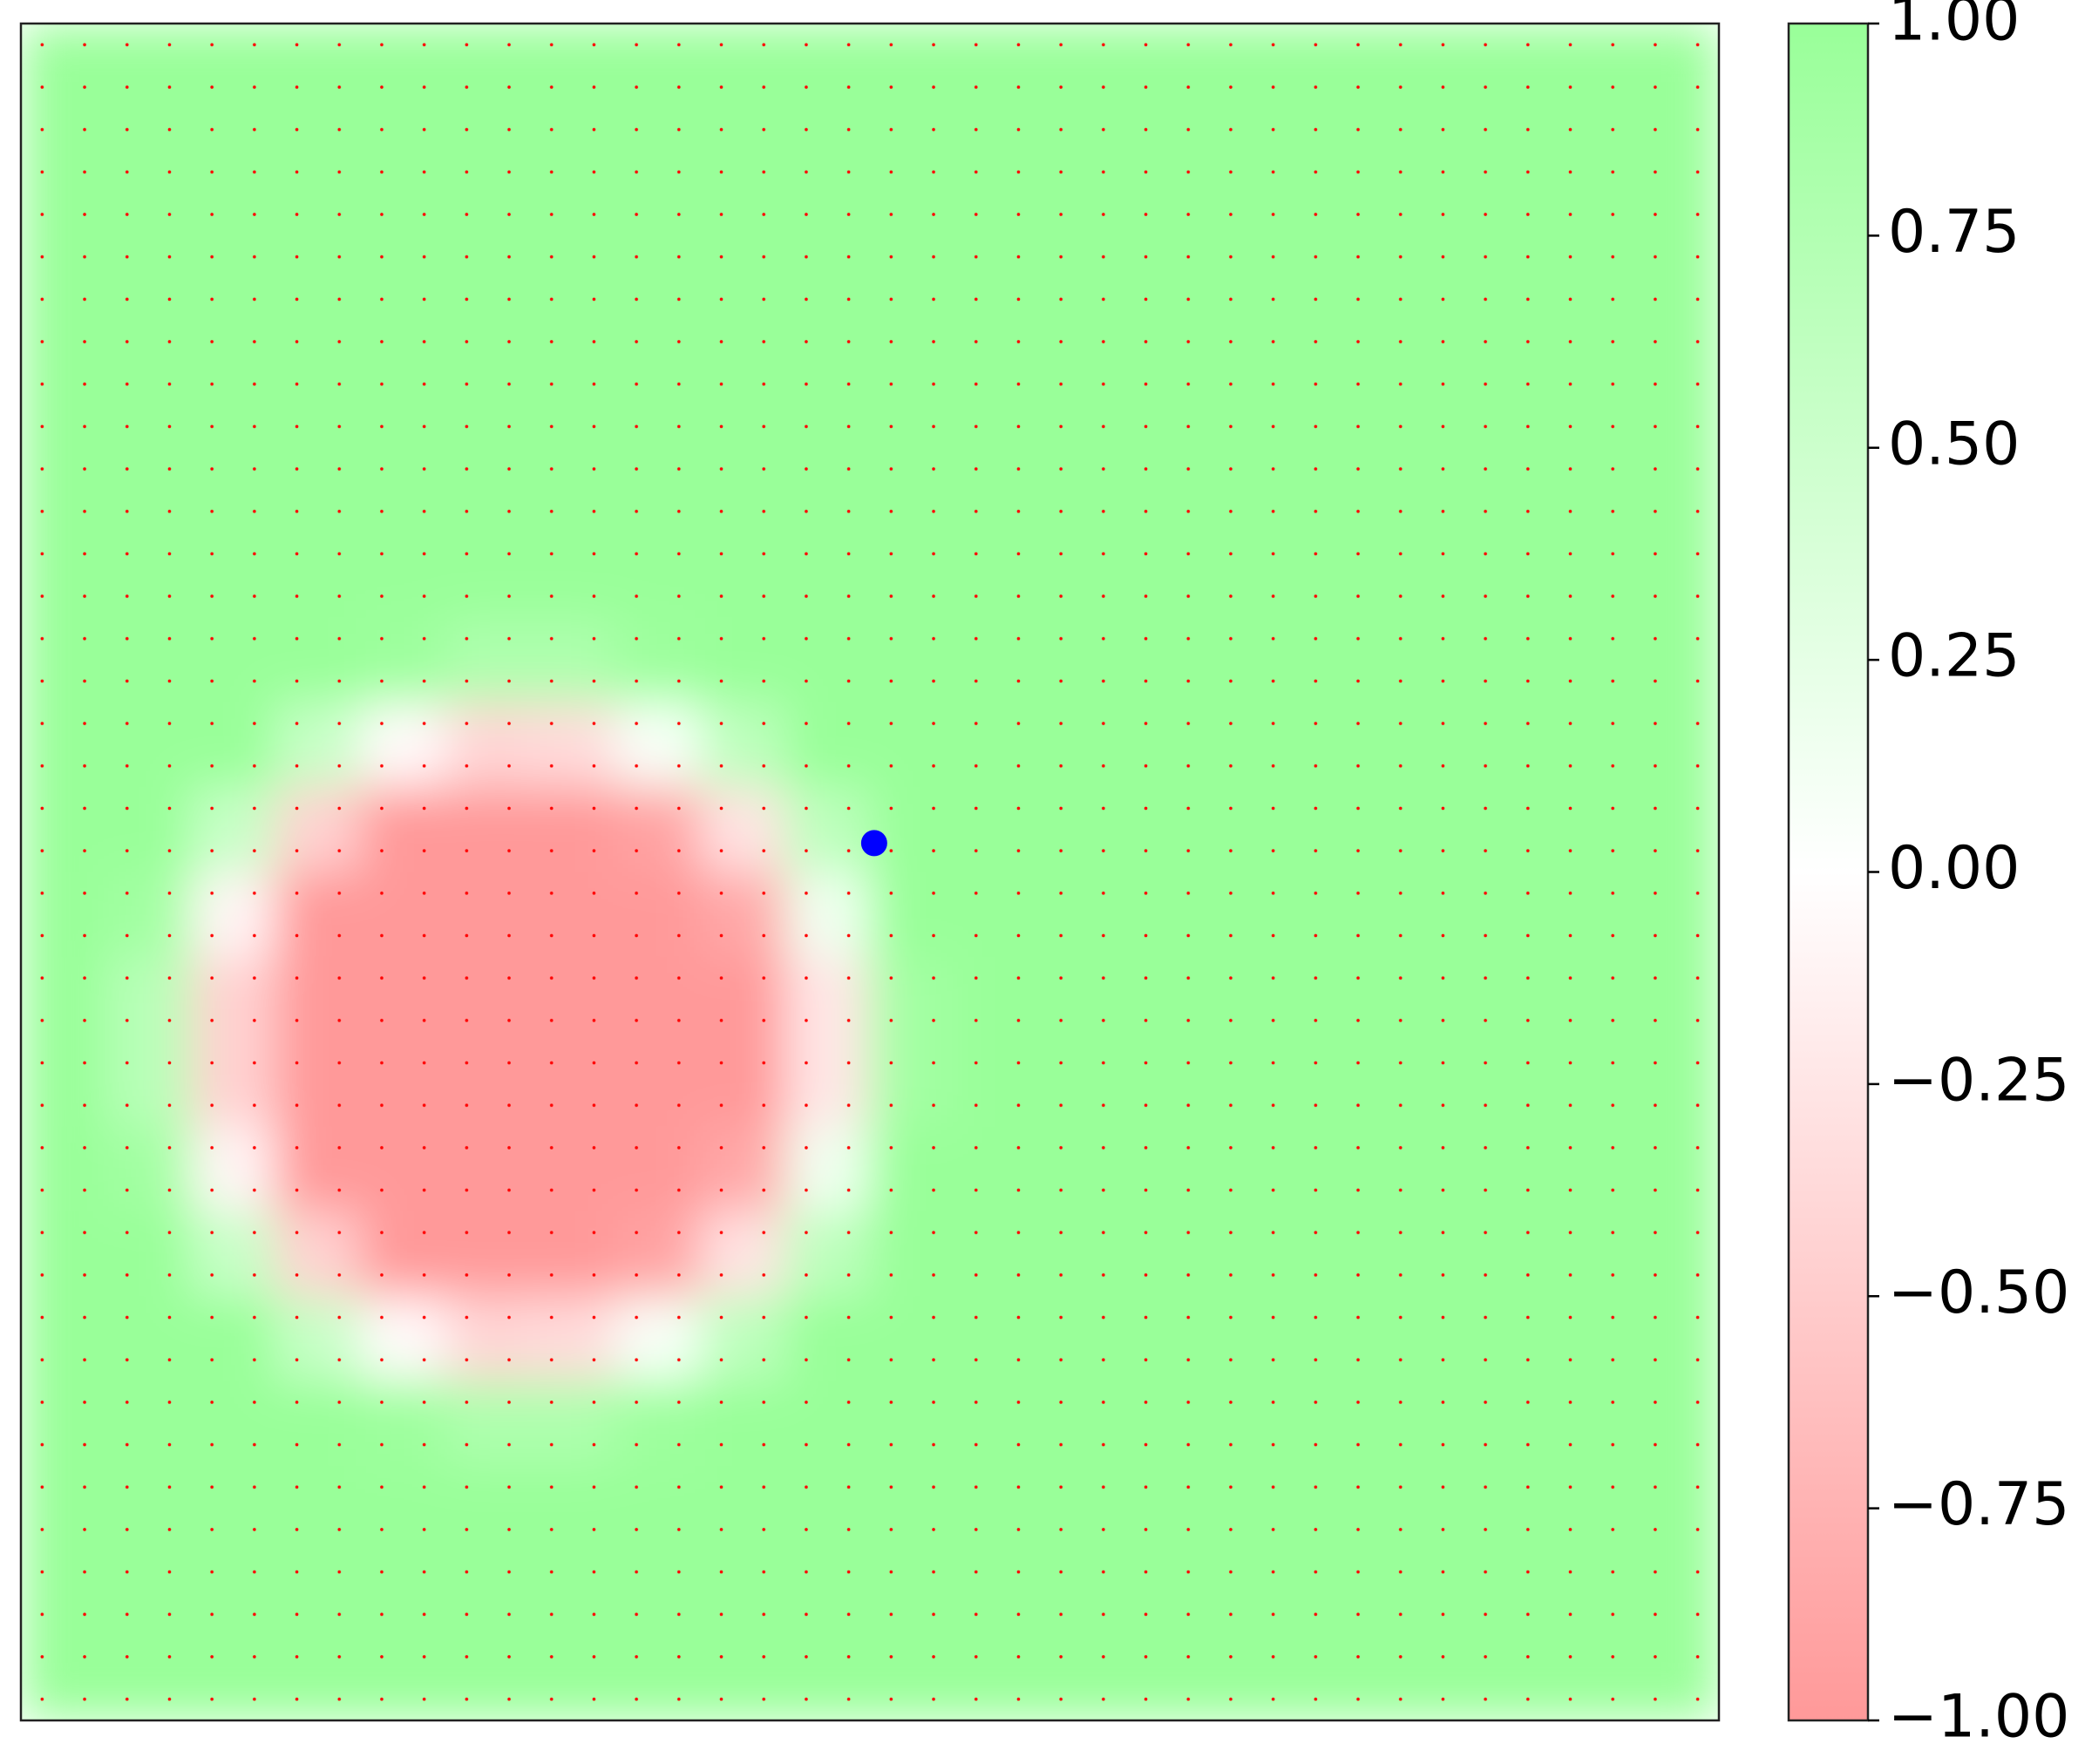 This screenshot has height=1764, width=2085. What do you see at coordinates (1954, 232) in the screenshot?
I see `colorbar-tick-label: 0.75` at bounding box center [1954, 232].